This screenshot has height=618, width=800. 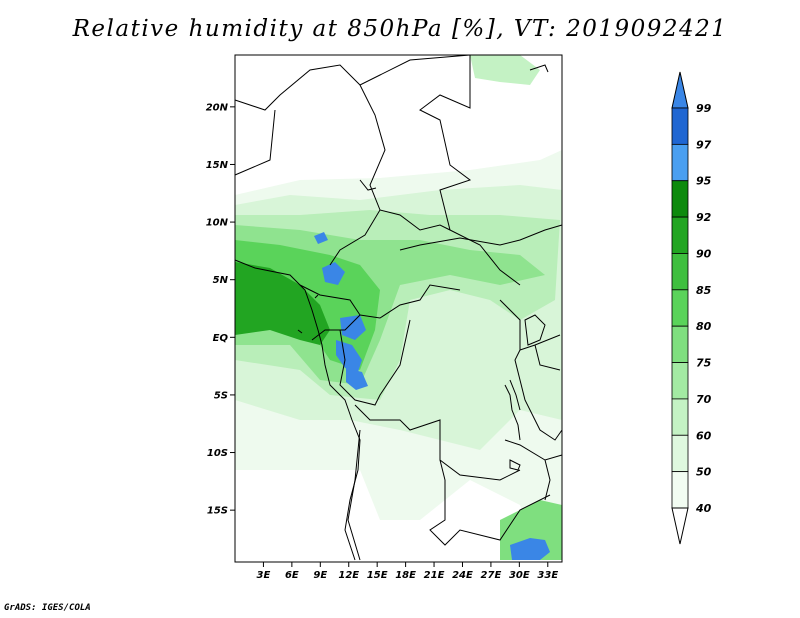 I want to click on colorbar-top-arrow, so click(x=680, y=90).